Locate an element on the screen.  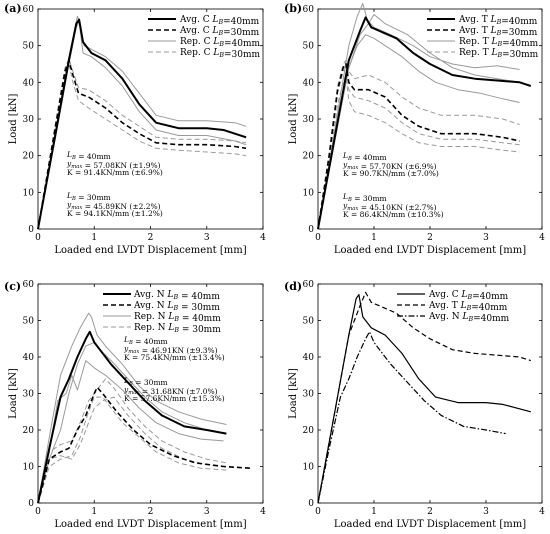
annotation-text: K = 75.4KN/mm (±13.4%) is located at coordinates (174, 357).